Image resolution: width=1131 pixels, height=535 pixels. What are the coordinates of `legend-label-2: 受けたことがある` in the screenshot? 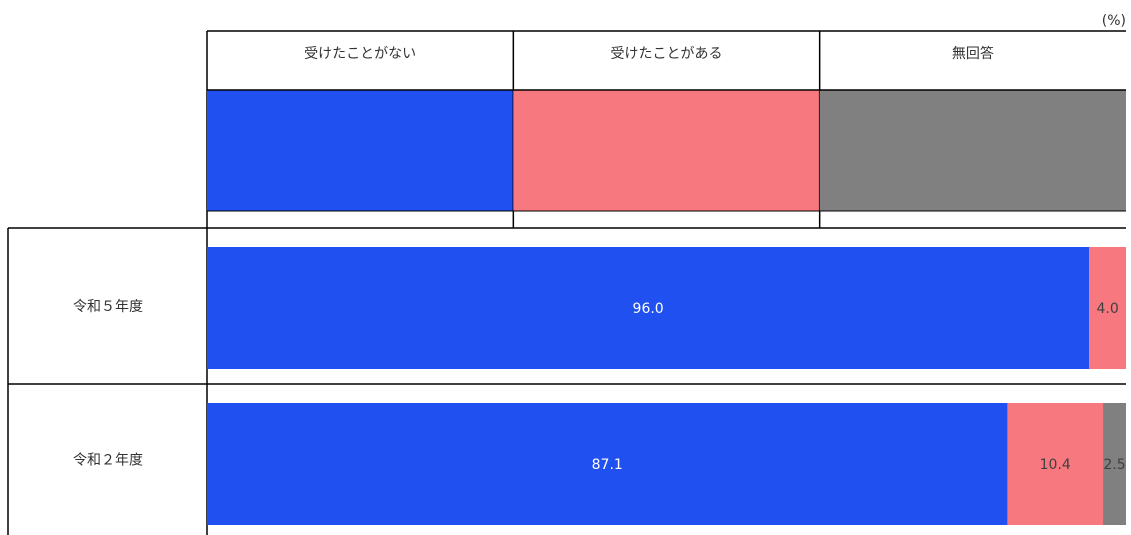 It's located at (667, 54).